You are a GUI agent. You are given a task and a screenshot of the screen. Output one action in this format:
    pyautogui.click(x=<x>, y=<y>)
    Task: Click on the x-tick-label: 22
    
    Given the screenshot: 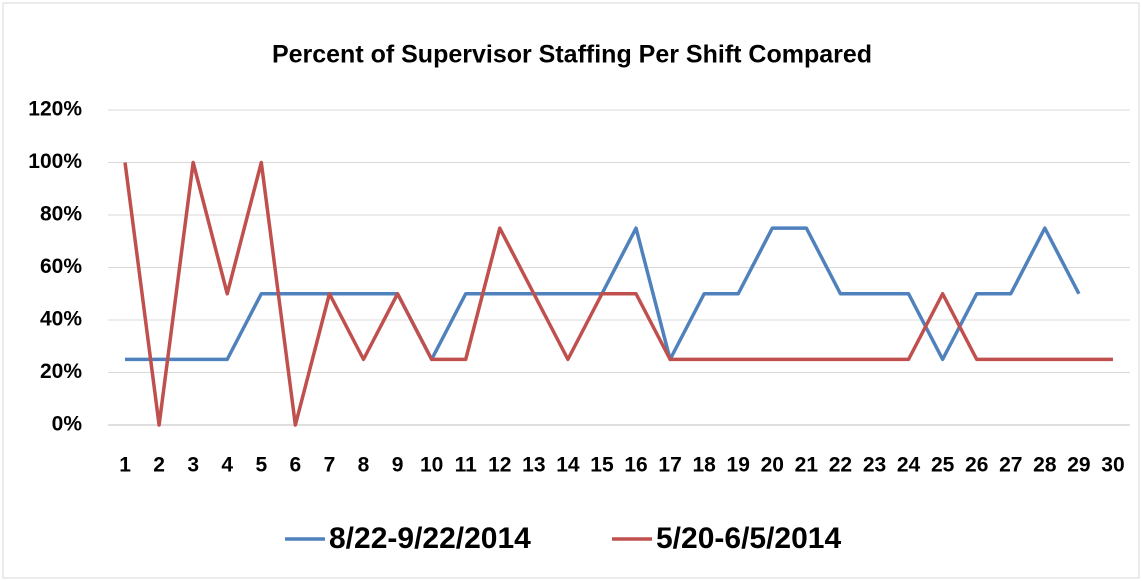 What is the action you would take?
    pyautogui.click(x=840, y=465)
    